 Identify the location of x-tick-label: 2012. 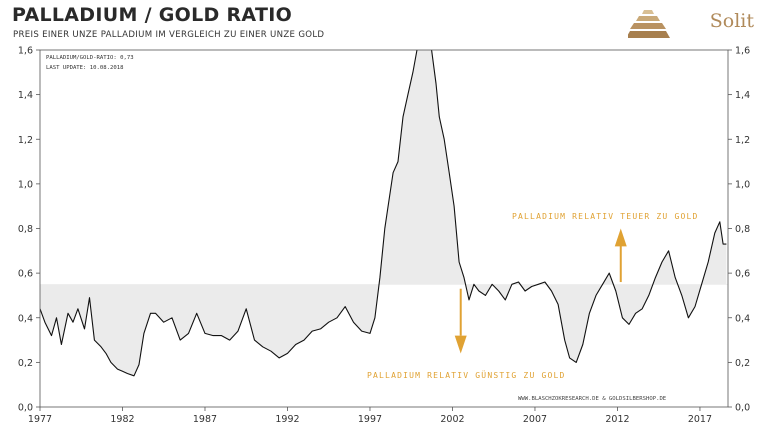
(617, 419).